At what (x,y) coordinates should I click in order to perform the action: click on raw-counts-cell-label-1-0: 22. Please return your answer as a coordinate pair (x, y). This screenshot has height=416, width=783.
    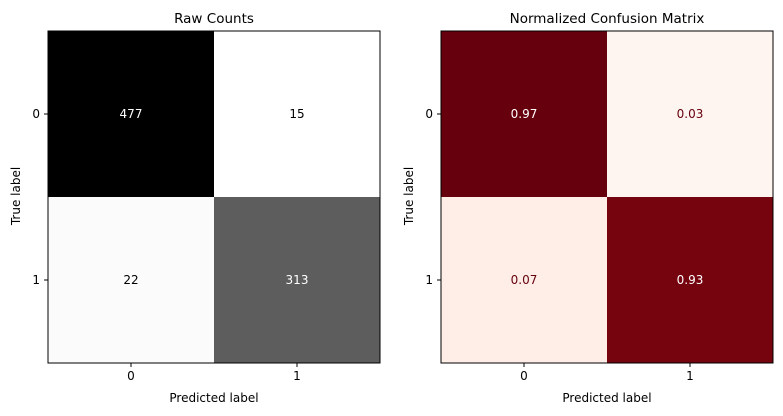
    Looking at the image, I should click on (130, 280).